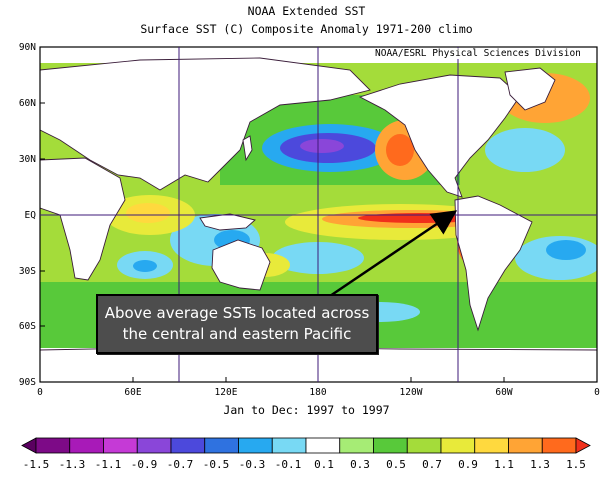 This screenshot has height=479, width=613. I want to click on lon-label-120e: 120E, so click(226, 392).